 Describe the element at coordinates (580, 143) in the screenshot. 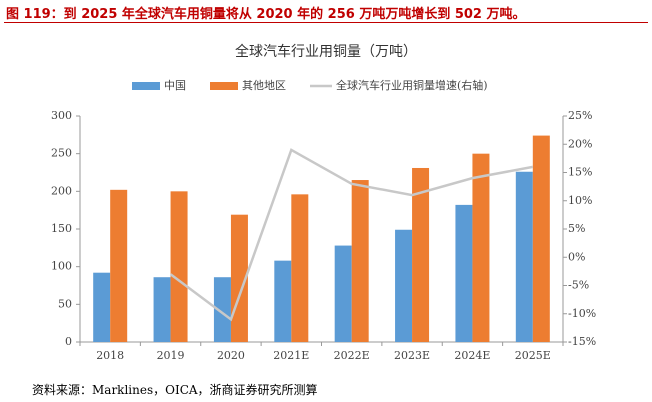

I see `y2-tick-label: 20%` at that location.